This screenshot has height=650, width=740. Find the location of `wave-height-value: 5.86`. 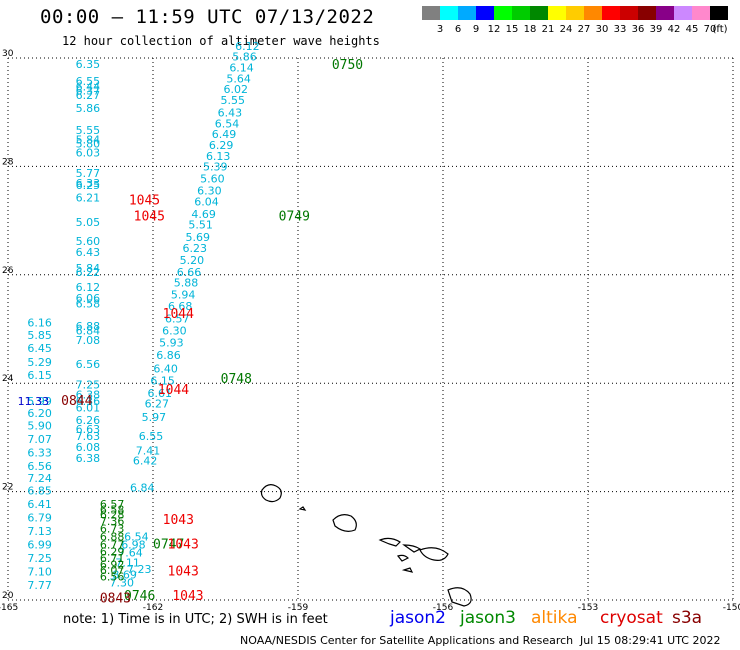

wave-height-value: 5.86 is located at coordinates (244, 57).